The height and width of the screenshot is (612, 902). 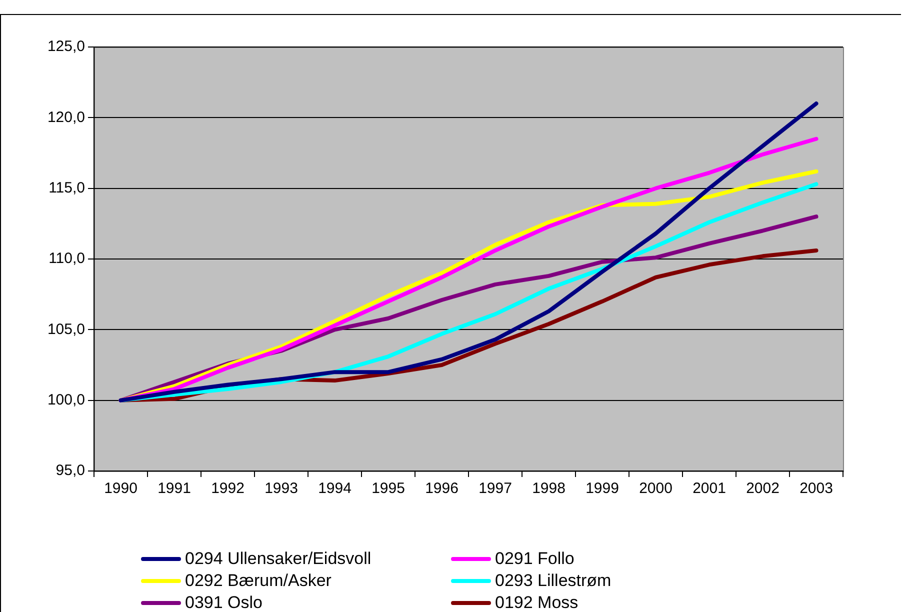 I want to click on y-tick-label: 105,0, so click(x=66, y=329).